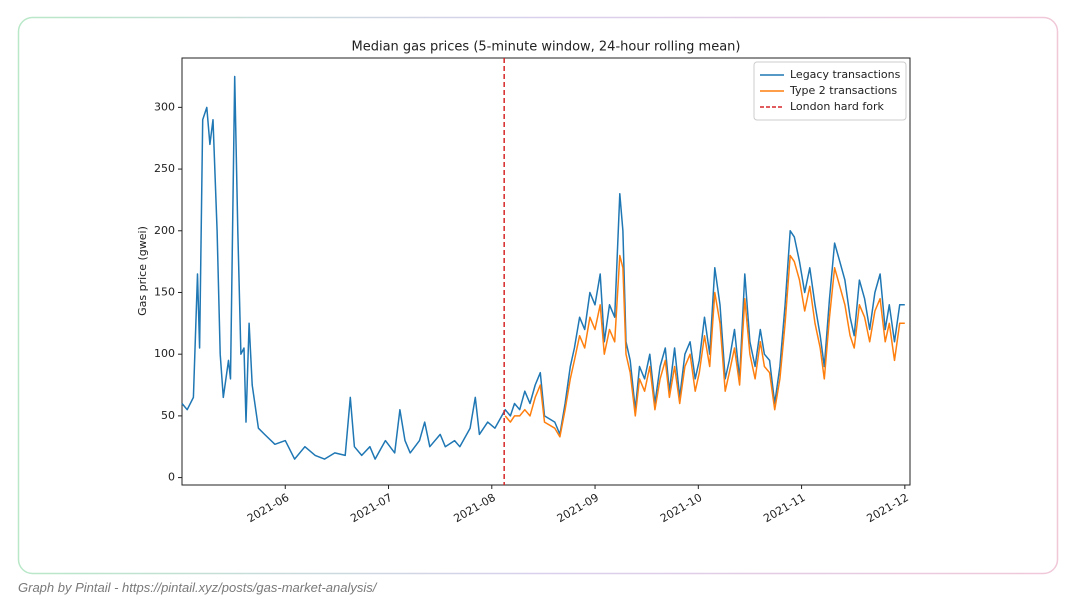  What do you see at coordinates (837, 106) in the screenshot?
I see `legend-label: London hard fork` at bounding box center [837, 106].